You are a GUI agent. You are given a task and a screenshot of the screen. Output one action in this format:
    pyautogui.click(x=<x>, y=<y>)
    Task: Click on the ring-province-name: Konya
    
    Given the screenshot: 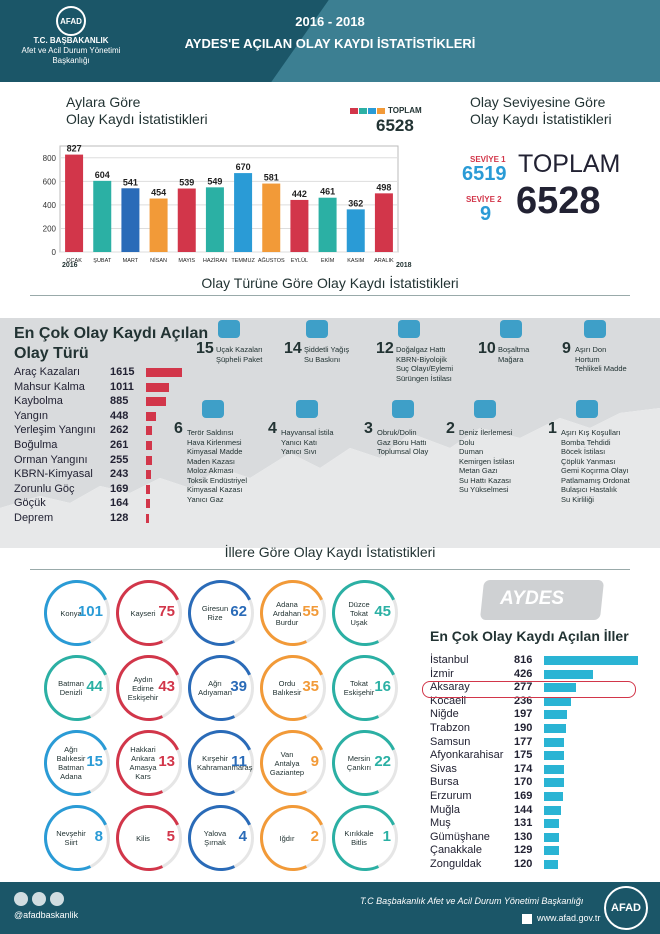 What is the action you would take?
    pyautogui.click(x=71, y=613)
    